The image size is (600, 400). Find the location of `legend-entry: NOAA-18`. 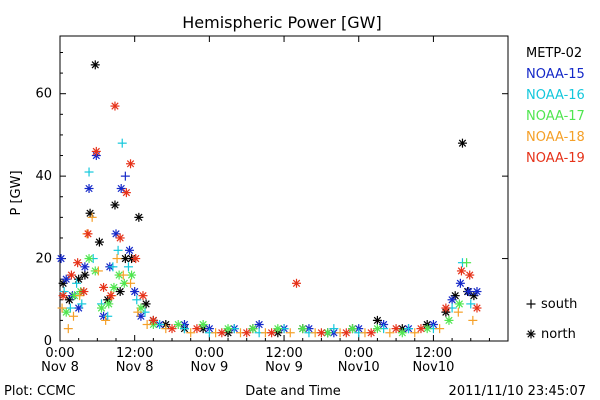

legend-entry: NOAA-18 is located at coordinates (555, 137).